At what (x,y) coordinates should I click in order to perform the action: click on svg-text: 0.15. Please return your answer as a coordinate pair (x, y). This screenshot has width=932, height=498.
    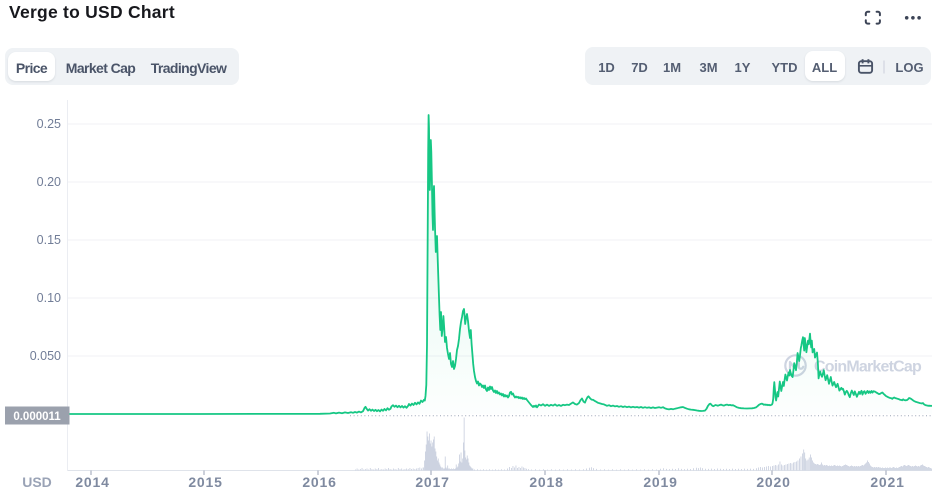
    Looking at the image, I should click on (49, 240).